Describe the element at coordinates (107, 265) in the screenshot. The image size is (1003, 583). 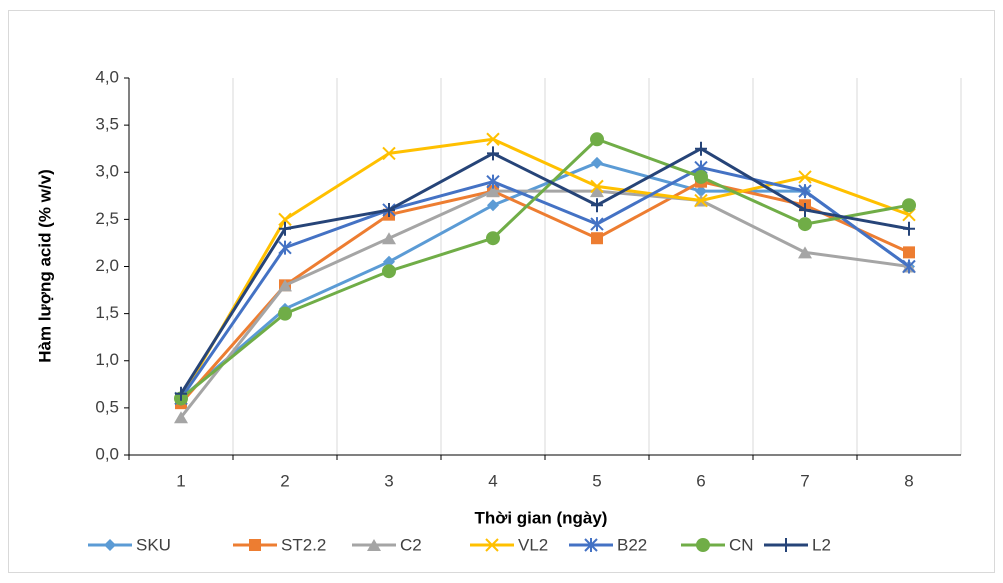
I see `y-tick-label: 2,0` at that location.